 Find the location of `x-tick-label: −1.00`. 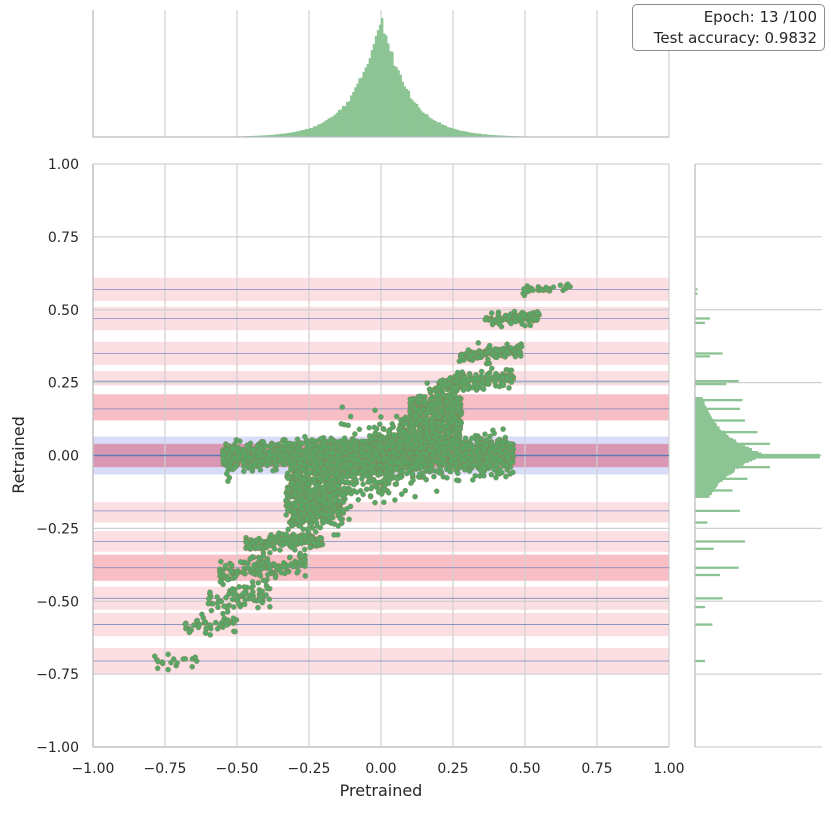

x-tick-label: −1.00 is located at coordinates (93, 769).